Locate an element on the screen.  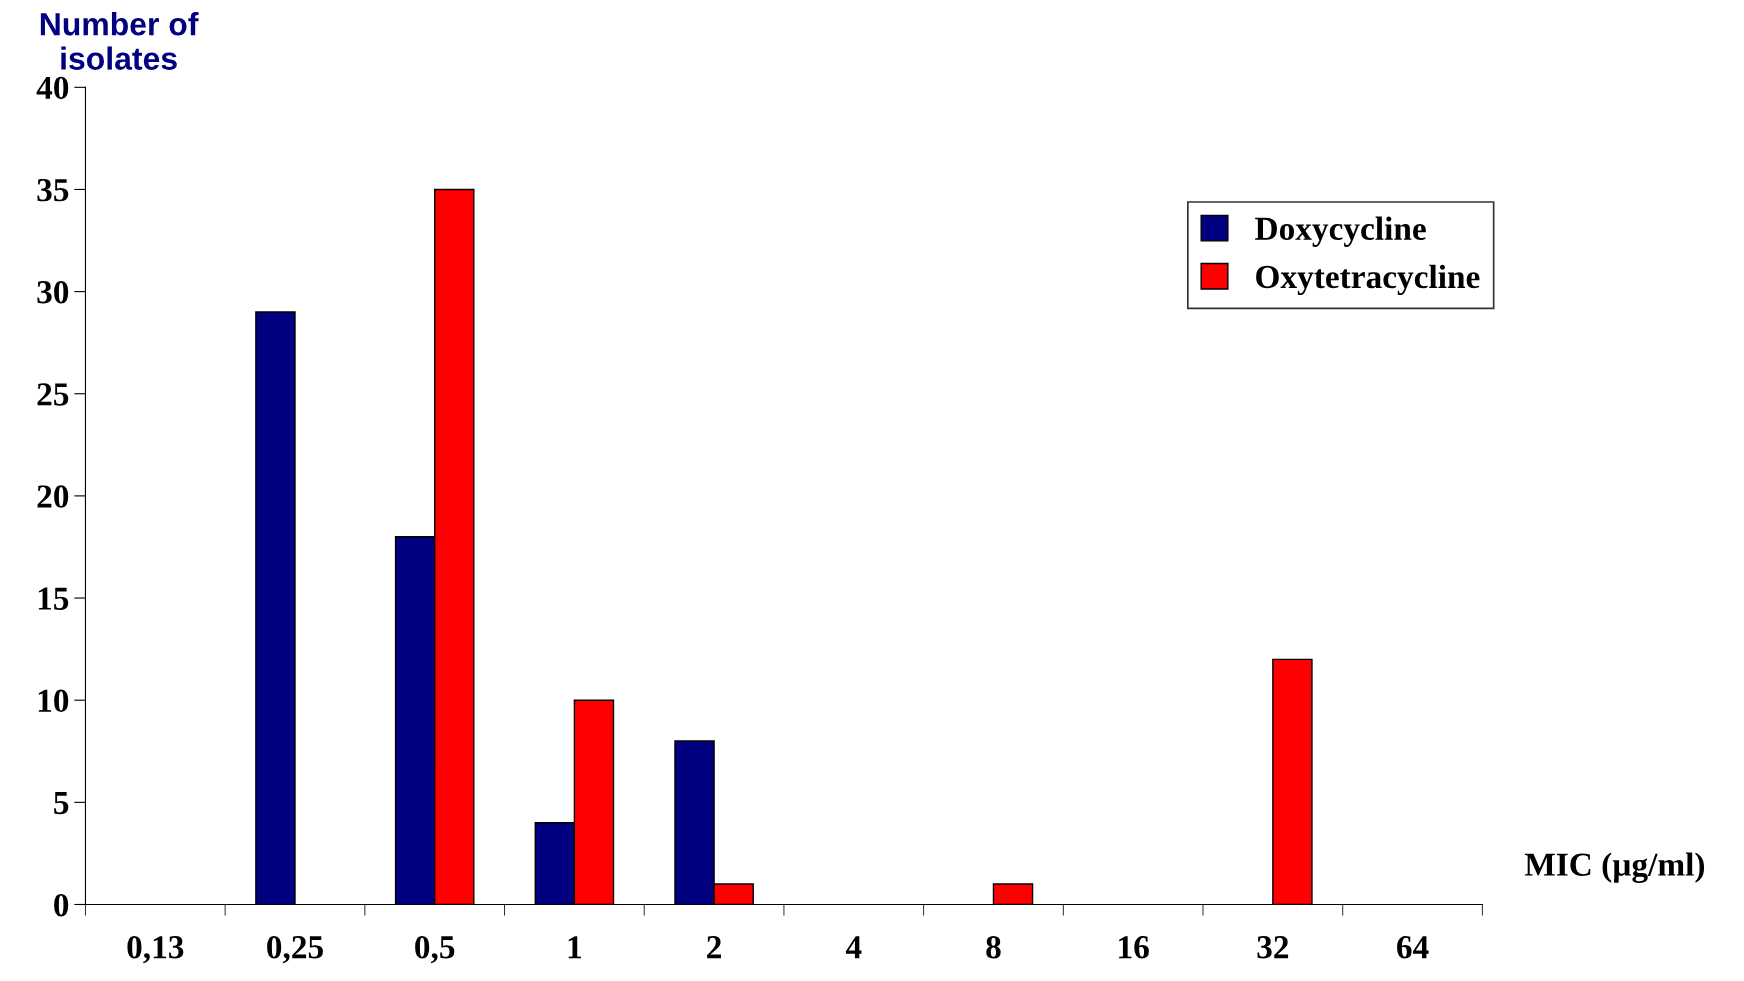
legend-label: Doxycycline is located at coordinates (1340, 231).